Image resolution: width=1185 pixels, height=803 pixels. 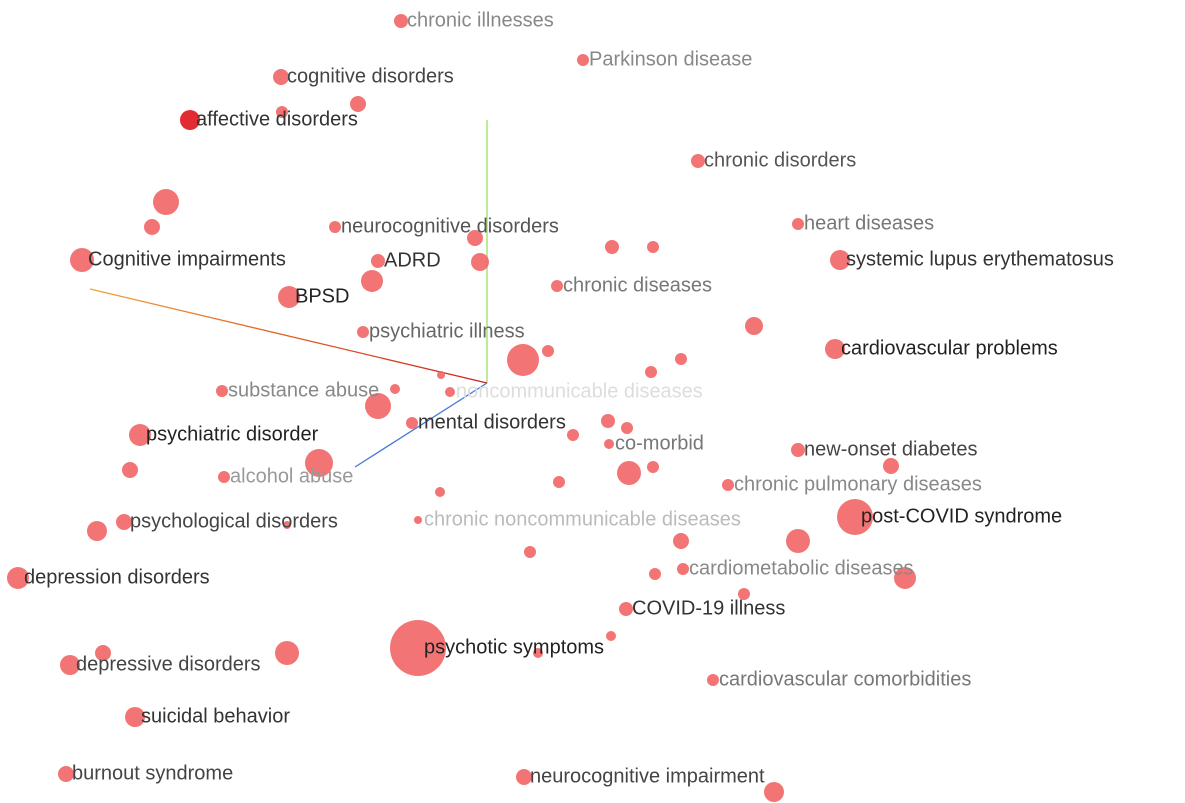 What do you see at coordinates (152, 773) in the screenshot?
I see `point-label: burnout syndrome` at bounding box center [152, 773].